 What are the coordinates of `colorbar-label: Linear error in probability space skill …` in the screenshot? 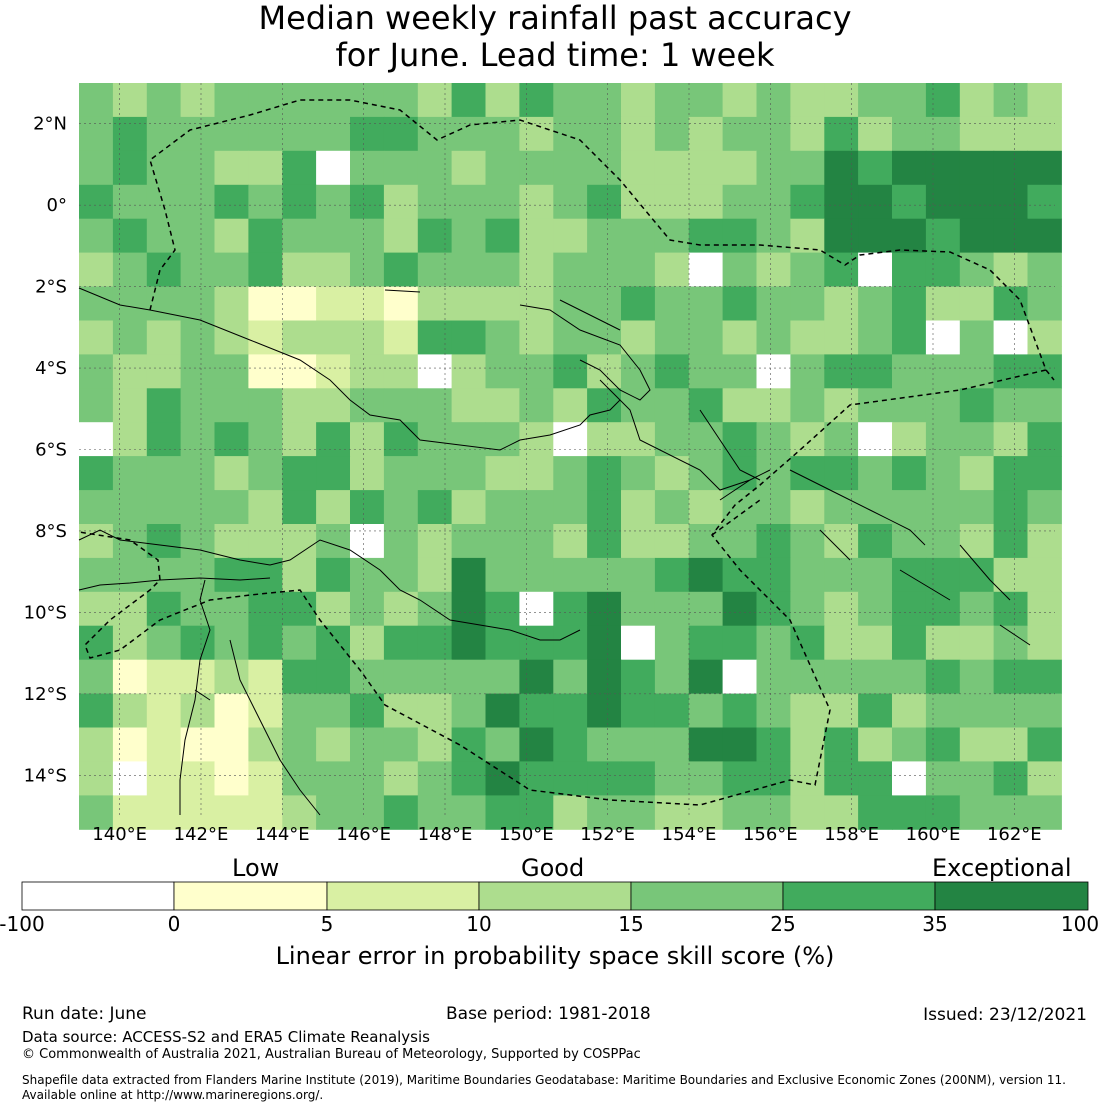 It's located at (555, 956).